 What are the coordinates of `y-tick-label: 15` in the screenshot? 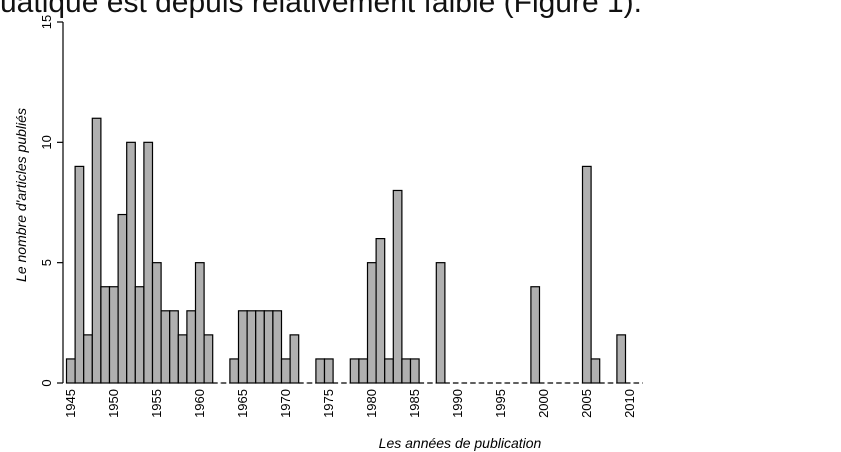 It's located at (46, 22).